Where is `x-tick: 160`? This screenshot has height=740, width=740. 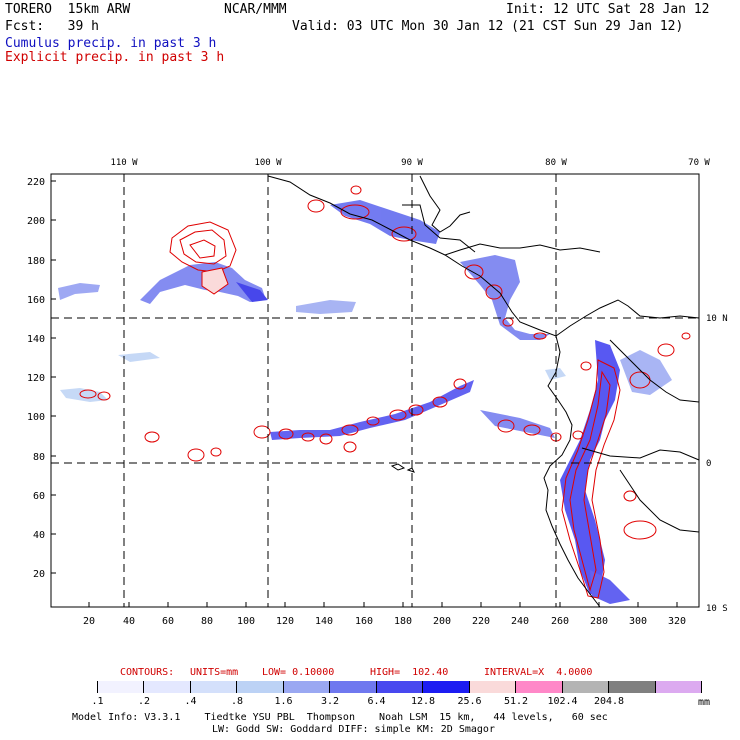
x-tick: 160 is located at coordinates (364, 621).